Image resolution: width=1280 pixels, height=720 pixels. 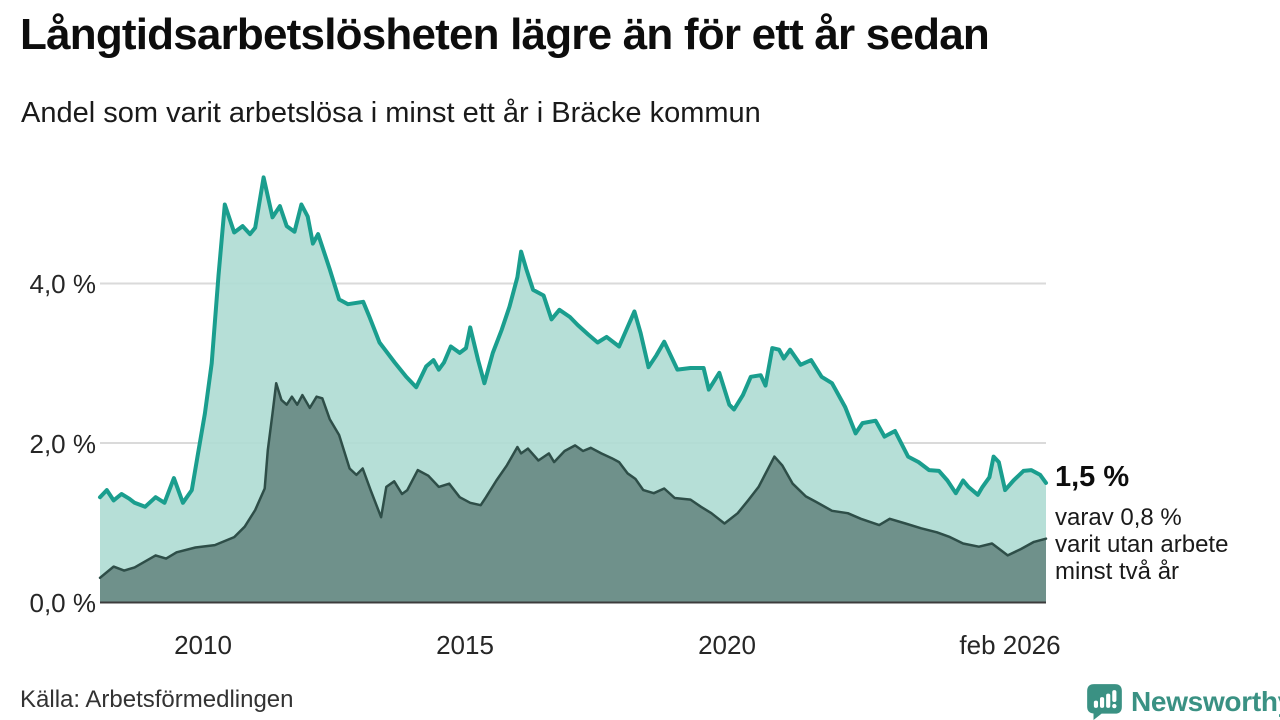 I want to click on annotation-line-3: minst två år, so click(x=1117, y=571).